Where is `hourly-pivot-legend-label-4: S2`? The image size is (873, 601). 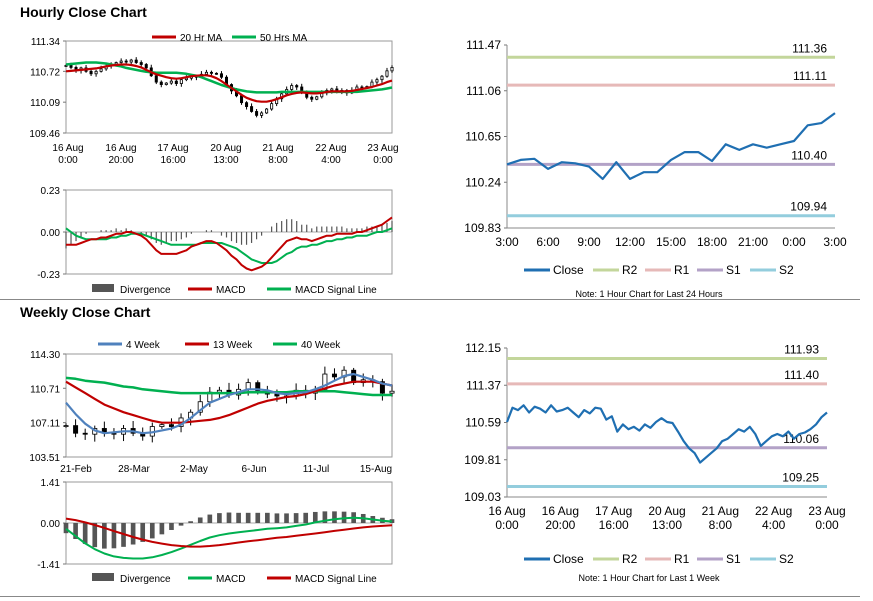 hourly-pivot-legend-label-4: S2 is located at coordinates (786, 270).